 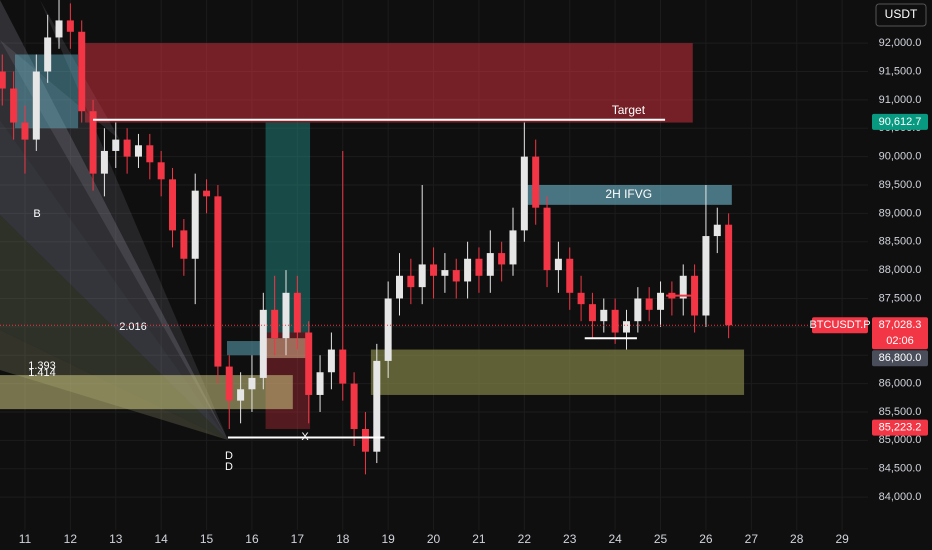 I want to click on symbol-label: BTCUSDT.P, so click(x=839, y=325).